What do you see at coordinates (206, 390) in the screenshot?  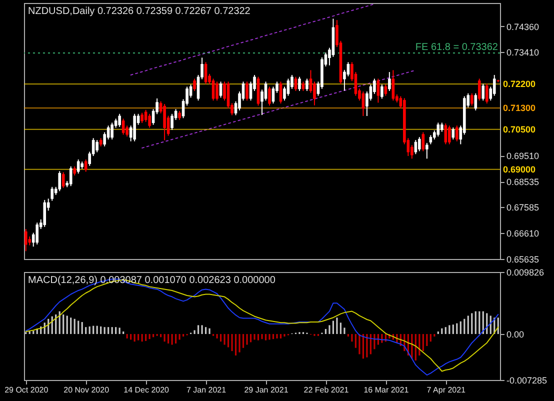 I see `x-tick-label: 7 Jan 2021` at bounding box center [206, 390].